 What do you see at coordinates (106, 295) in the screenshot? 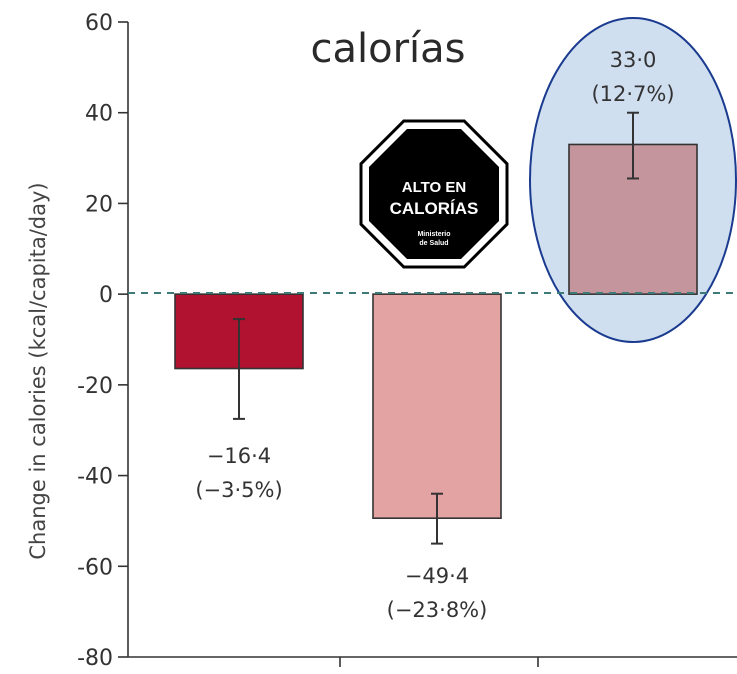
I see `y-tick-label: 0` at bounding box center [106, 295].